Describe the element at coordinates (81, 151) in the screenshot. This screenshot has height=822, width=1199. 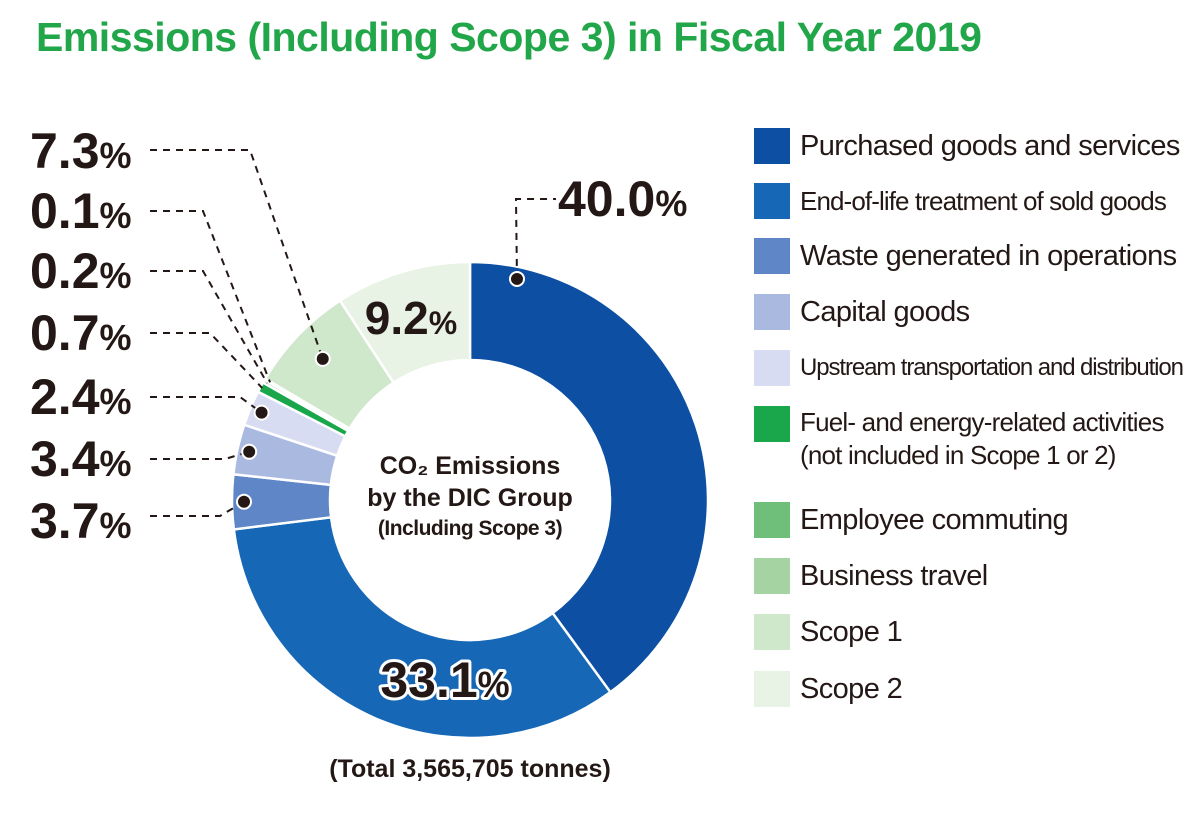
I see `data-label-scope-1: 7.3%` at that location.